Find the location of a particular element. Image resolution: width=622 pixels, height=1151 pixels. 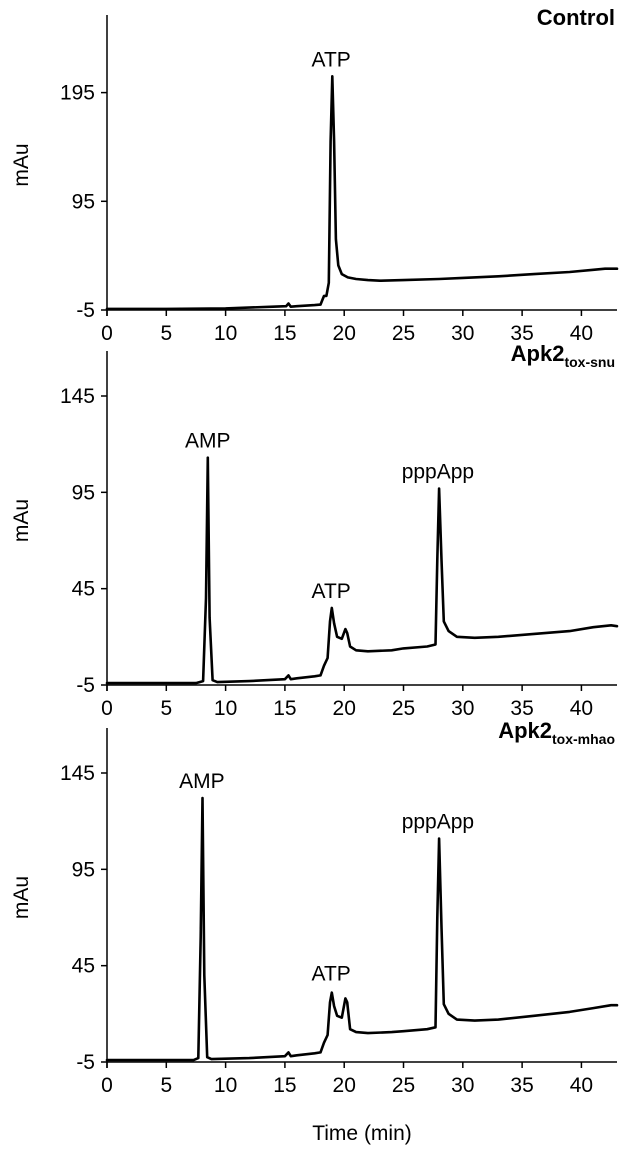

panel-title-subscript: tox-mhao is located at coordinates (583, 739).